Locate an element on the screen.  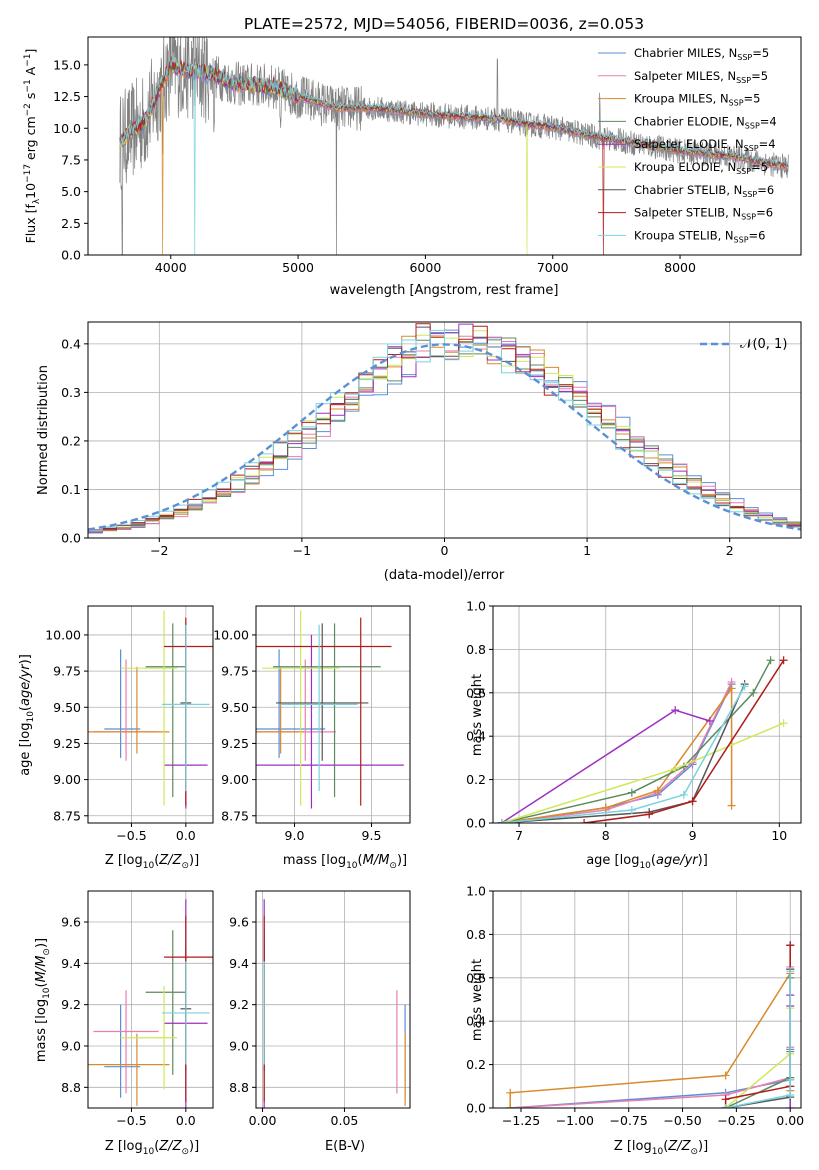
y-tick-label: 9.25 is located at coordinates (67, 743).